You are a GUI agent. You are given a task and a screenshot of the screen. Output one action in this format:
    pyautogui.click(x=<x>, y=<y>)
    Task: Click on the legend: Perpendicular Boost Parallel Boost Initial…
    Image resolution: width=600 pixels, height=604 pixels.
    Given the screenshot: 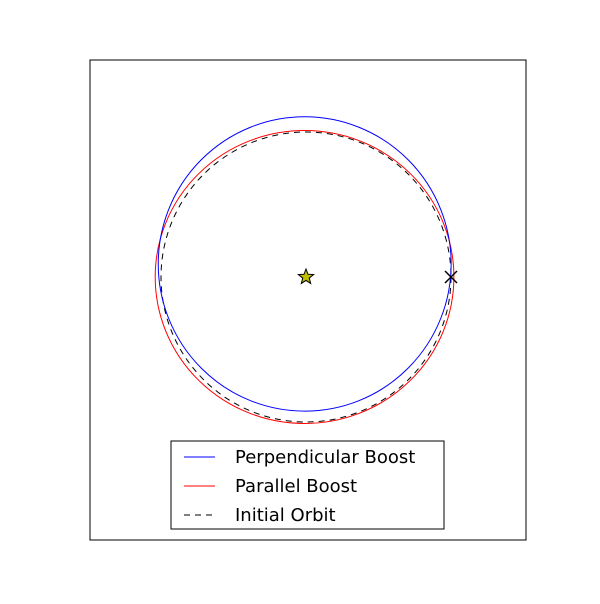 What is the action you would take?
    pyautogui.click(x=307, y=485)
    